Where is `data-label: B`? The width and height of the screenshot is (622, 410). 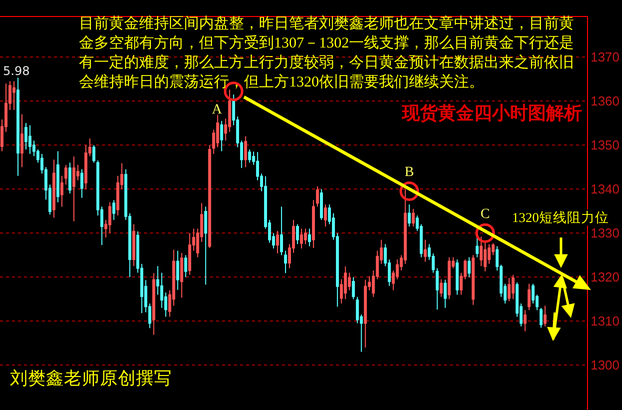
data-label: B is located at coordinates (409, 172).